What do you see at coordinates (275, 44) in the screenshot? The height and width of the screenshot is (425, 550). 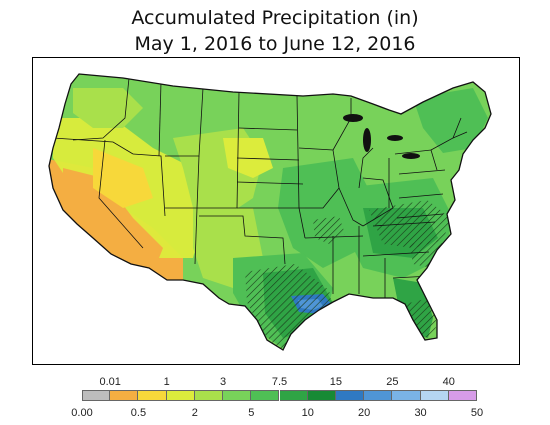 I see `map-subtitle-date-range: May 1, 2016 to June 12, 2016` at bounding box center [275, 44].